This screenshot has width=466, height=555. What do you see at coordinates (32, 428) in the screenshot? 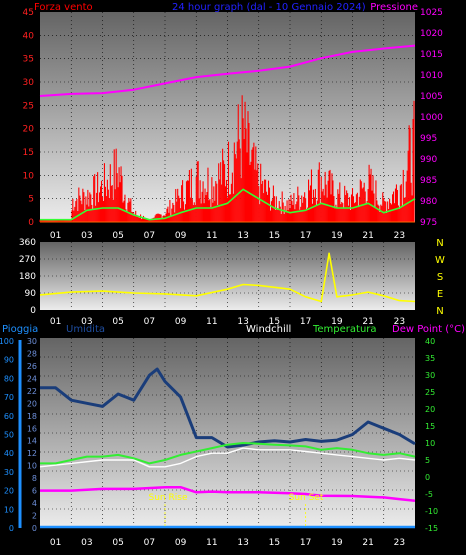
I see `humidity-tick: 16` at bounding box center [32, 428].